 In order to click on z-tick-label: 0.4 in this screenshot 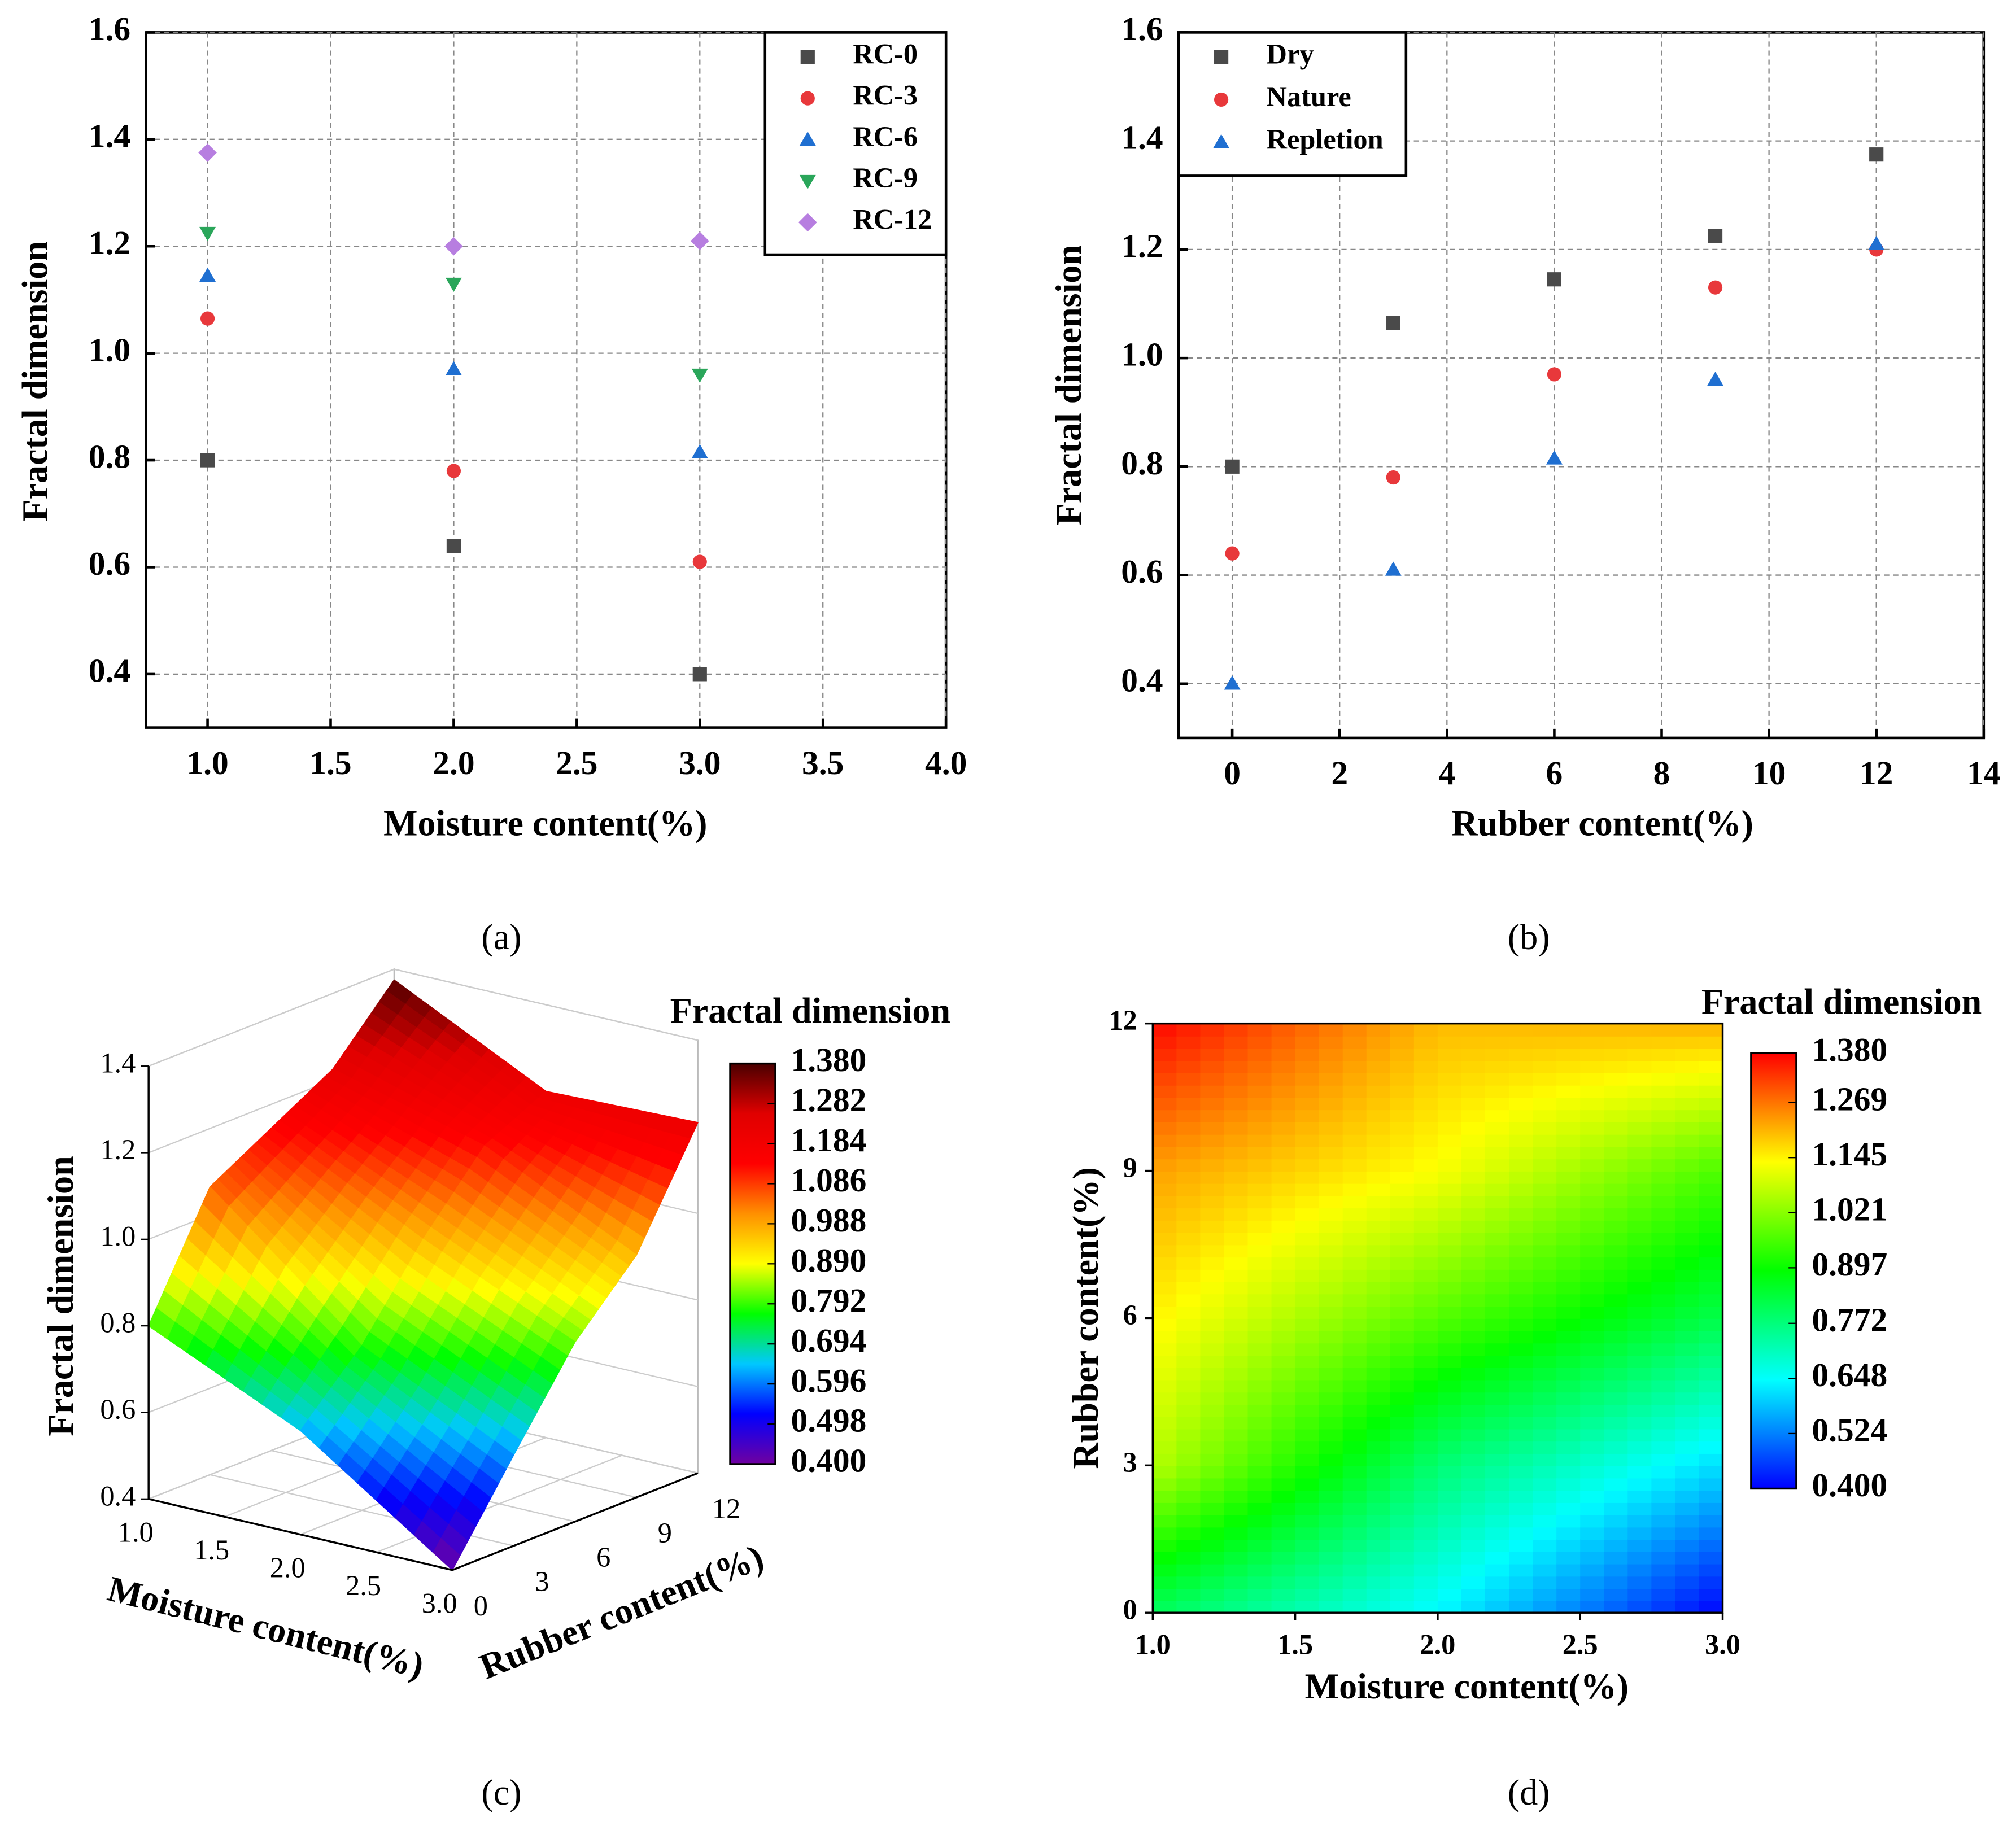, I will do `click(118, 1496)`.